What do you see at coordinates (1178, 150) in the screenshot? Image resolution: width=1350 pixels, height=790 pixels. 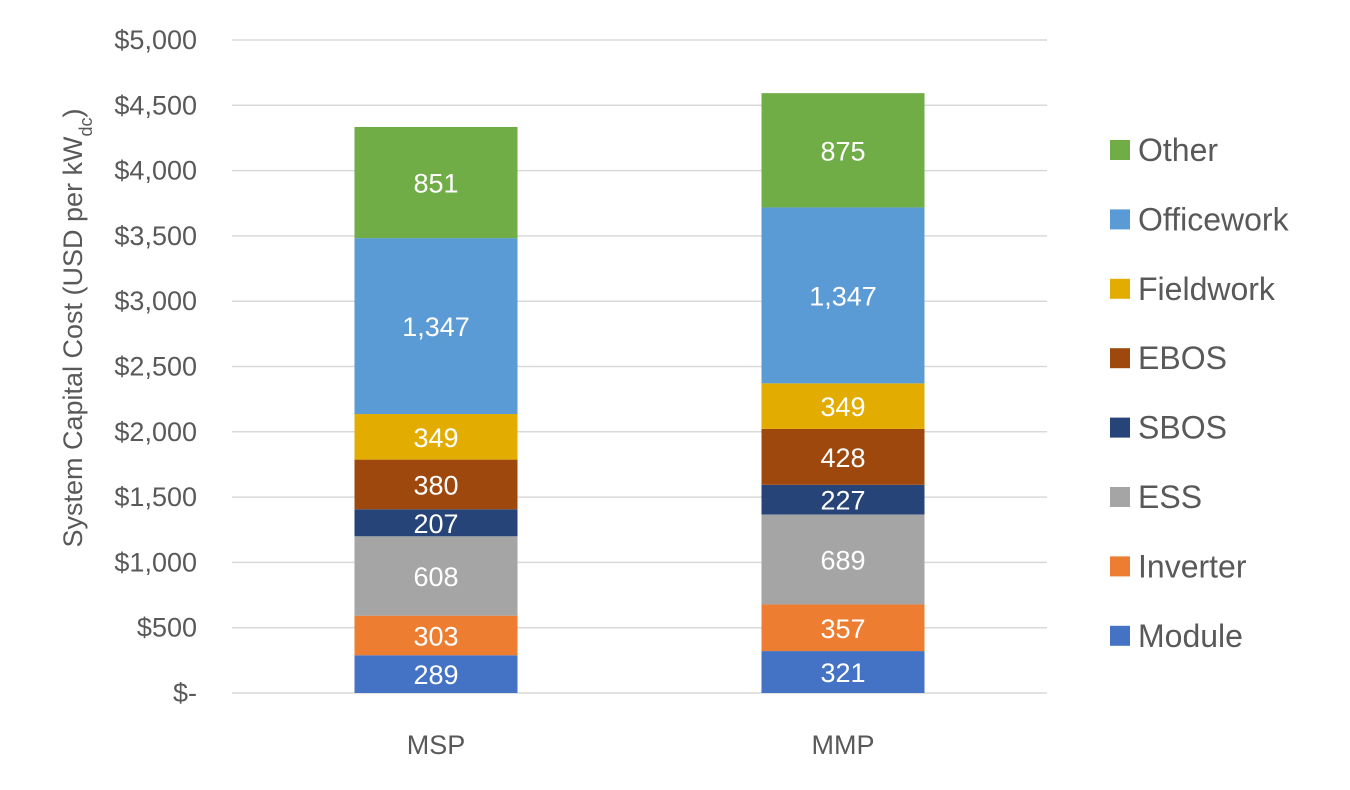 I see `legend-label: Other` at bounding box center [1178, 150].